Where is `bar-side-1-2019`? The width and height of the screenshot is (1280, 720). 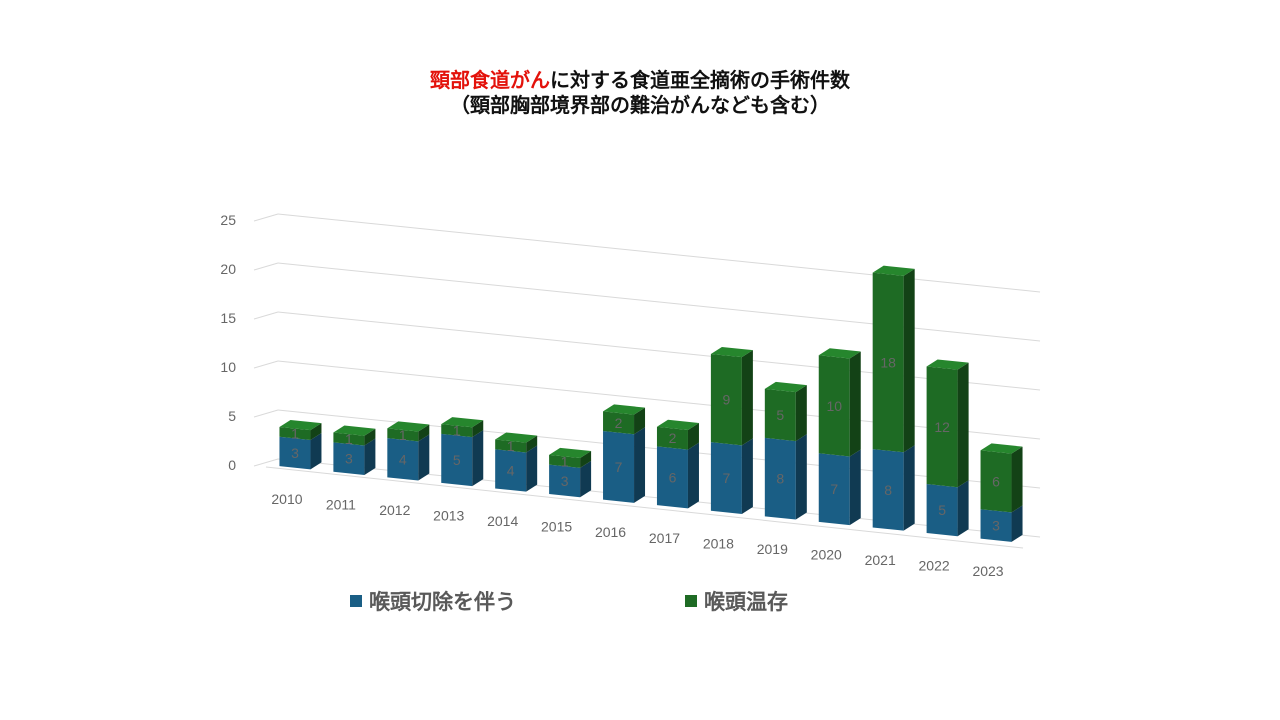
bar-side-1-2019 is located at coordinates (801, 413).